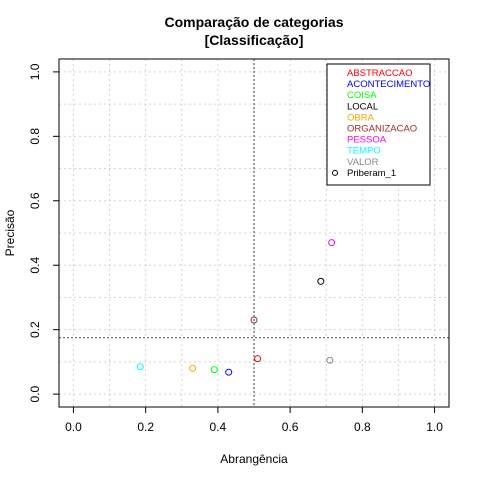 The height and width of the screenshot is (480, 480). I want to click on data-point-obra, so click(193, 368).